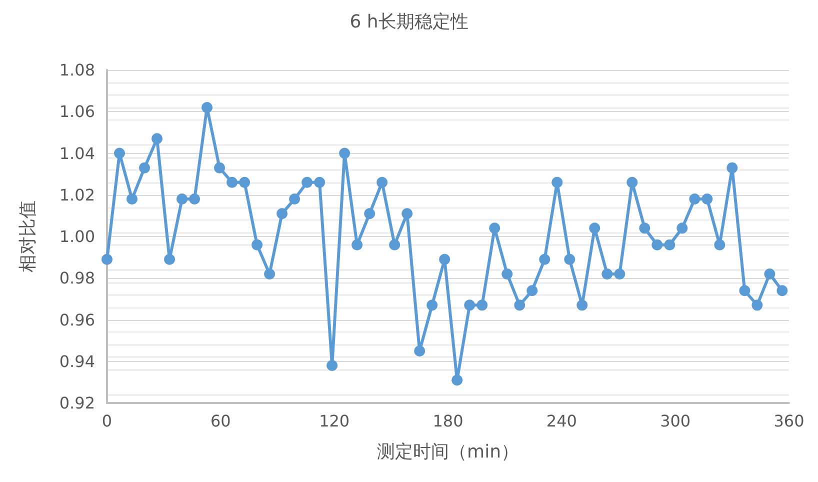 The height and width of the screenshot is (482, 818). Describe the element at coordinates (77, 112) in the screenshot. I see `y-tick-label: 1.06` at that location.